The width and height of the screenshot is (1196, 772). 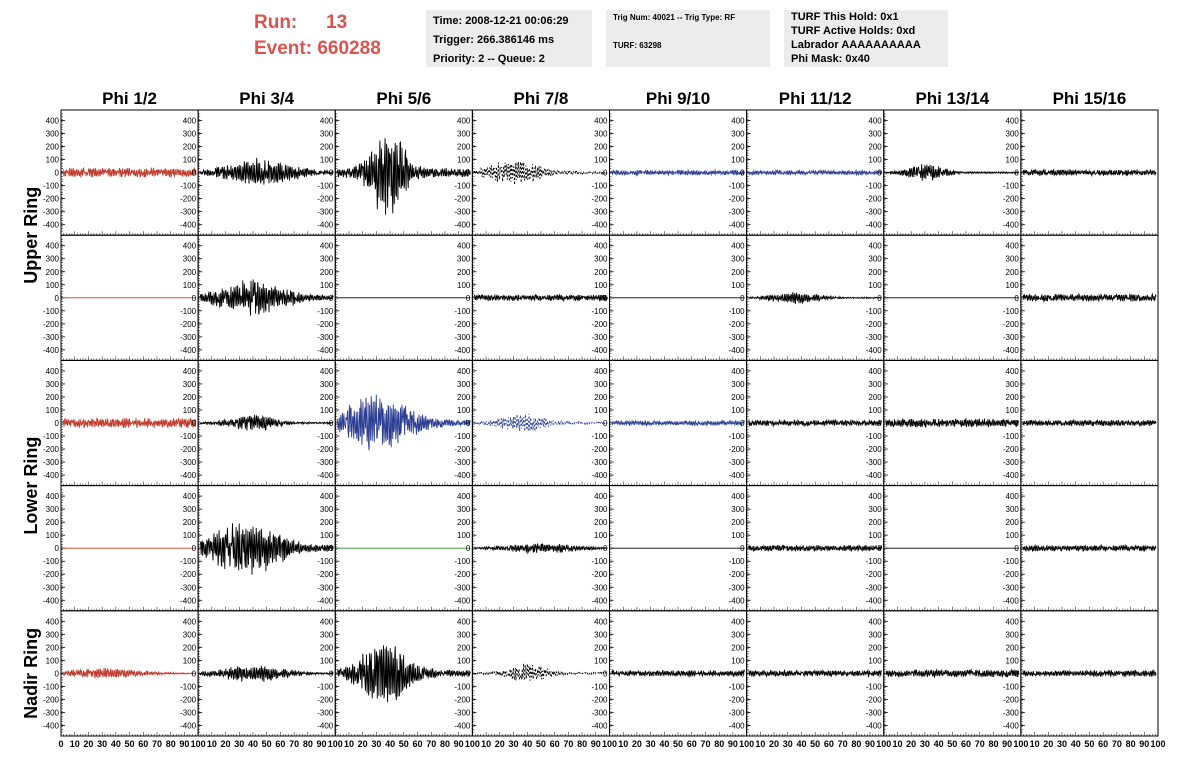 I want to click on trigger-text: Trigger: 266.386146 ms, so click(x=494, y=40).